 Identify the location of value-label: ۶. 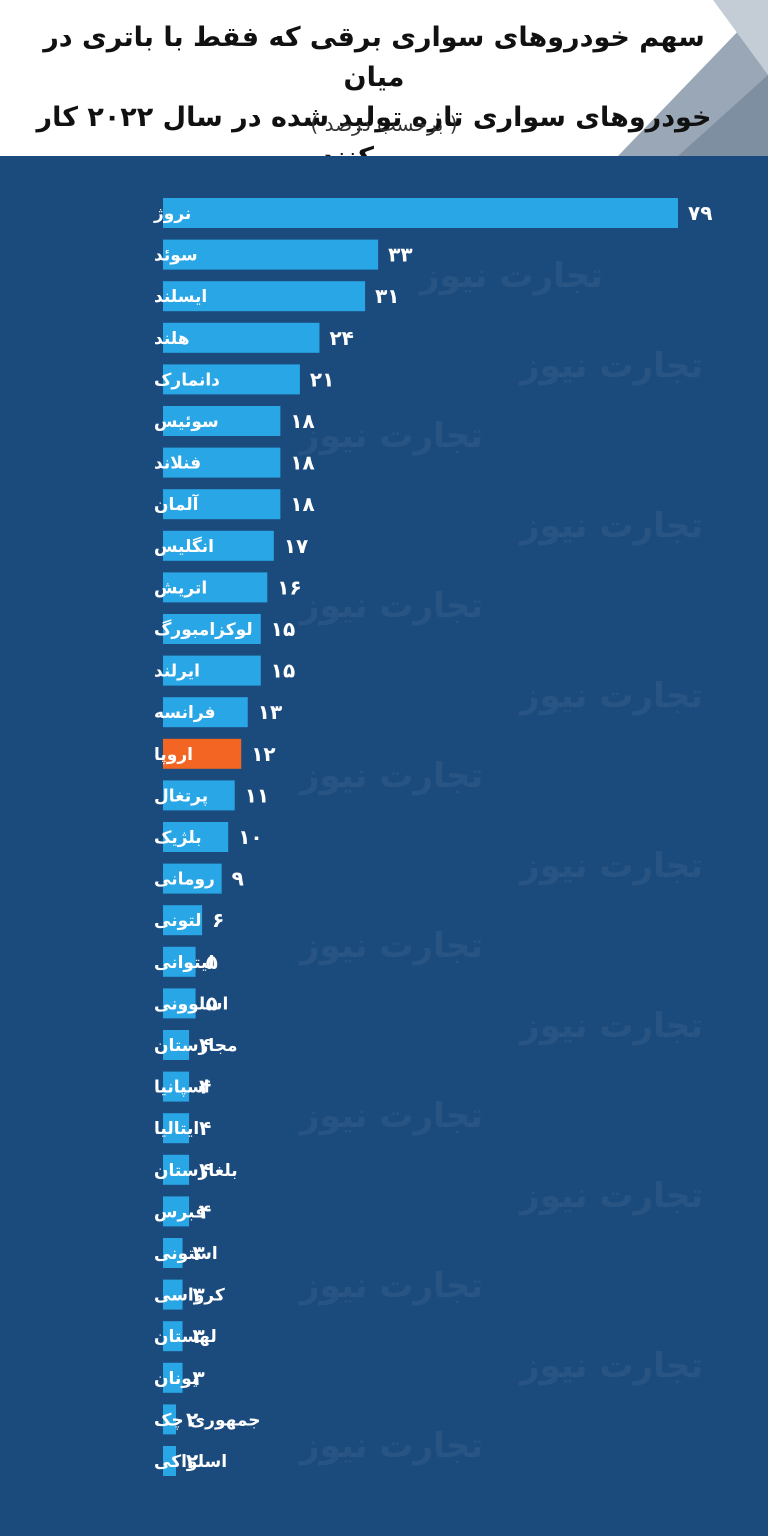
(218, 920).